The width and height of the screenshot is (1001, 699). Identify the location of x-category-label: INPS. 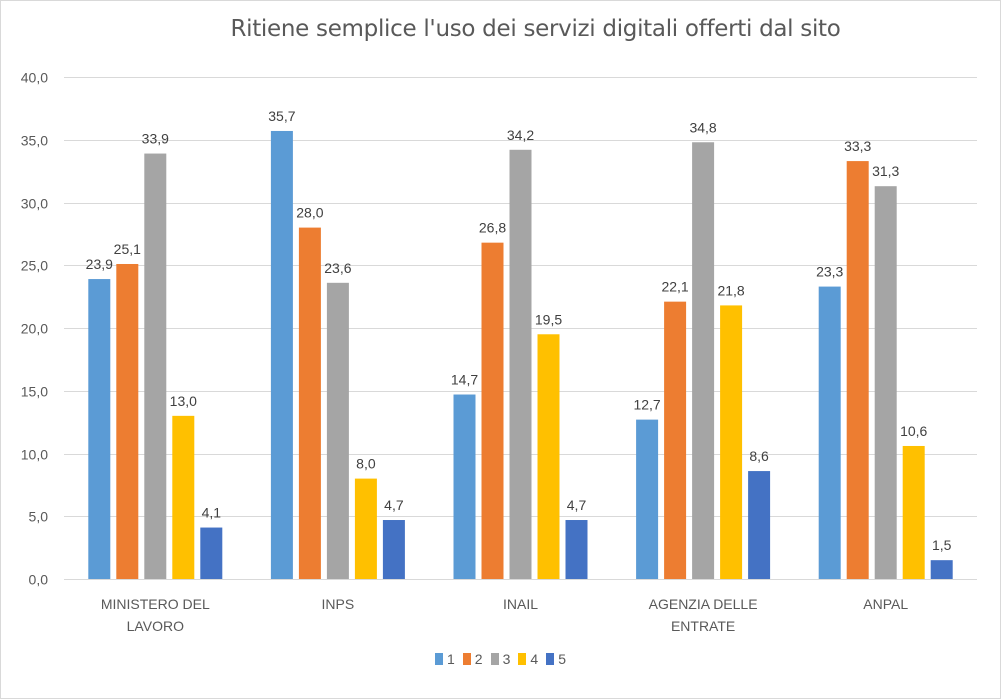
(338, 604).